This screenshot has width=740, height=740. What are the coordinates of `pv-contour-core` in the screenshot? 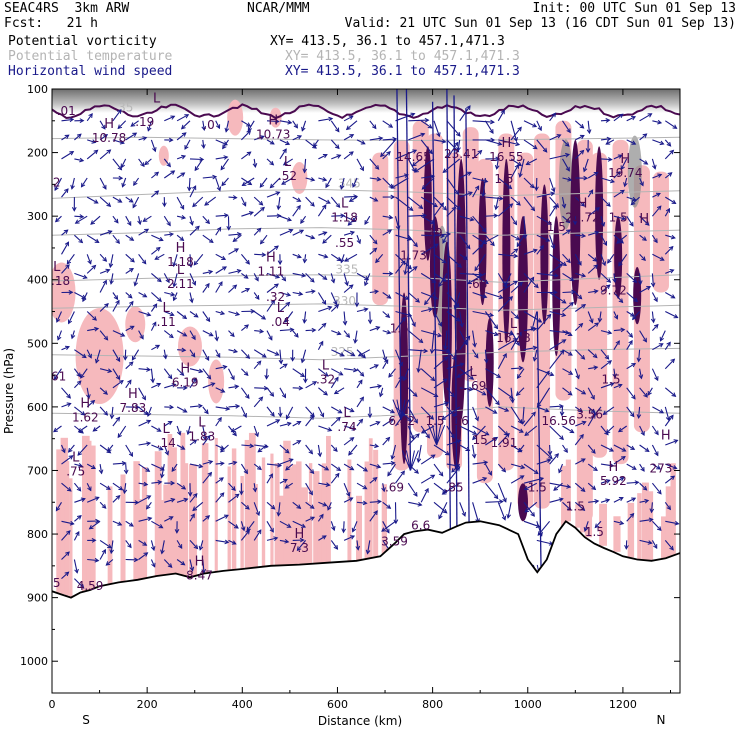 It's located at (489, 362).